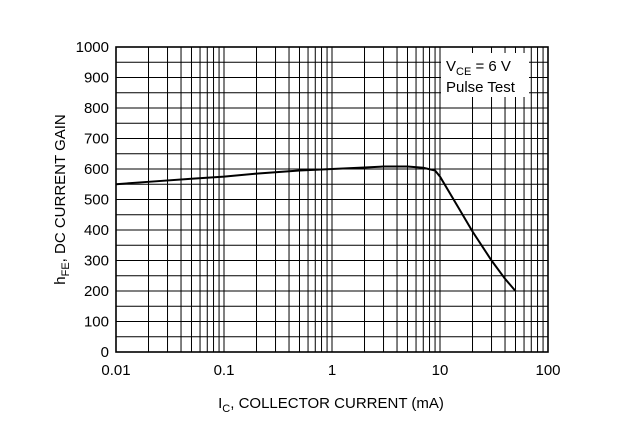 Image resolution: width=617 pixels, height=433 pixels. Describe the element at coordinates (440, 370) in the screenshot. I see `x-tick-label: 10` at that location.